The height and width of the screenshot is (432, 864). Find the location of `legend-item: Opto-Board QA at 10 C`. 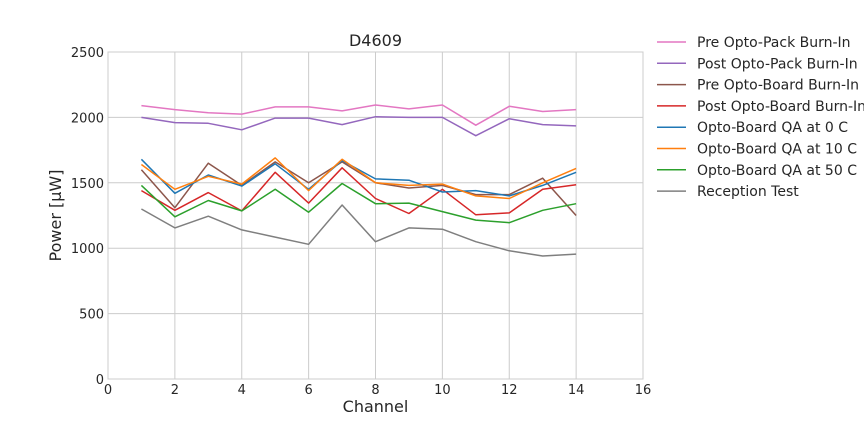

legend-item: Opto-Board QA at 10 C is located at coordinates (757, 150).